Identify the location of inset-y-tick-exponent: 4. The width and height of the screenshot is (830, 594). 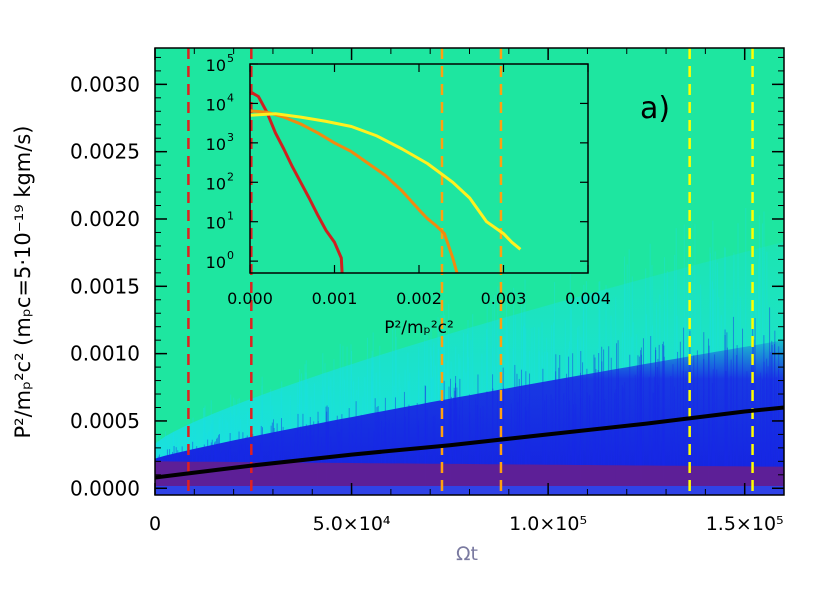
(230, 97).